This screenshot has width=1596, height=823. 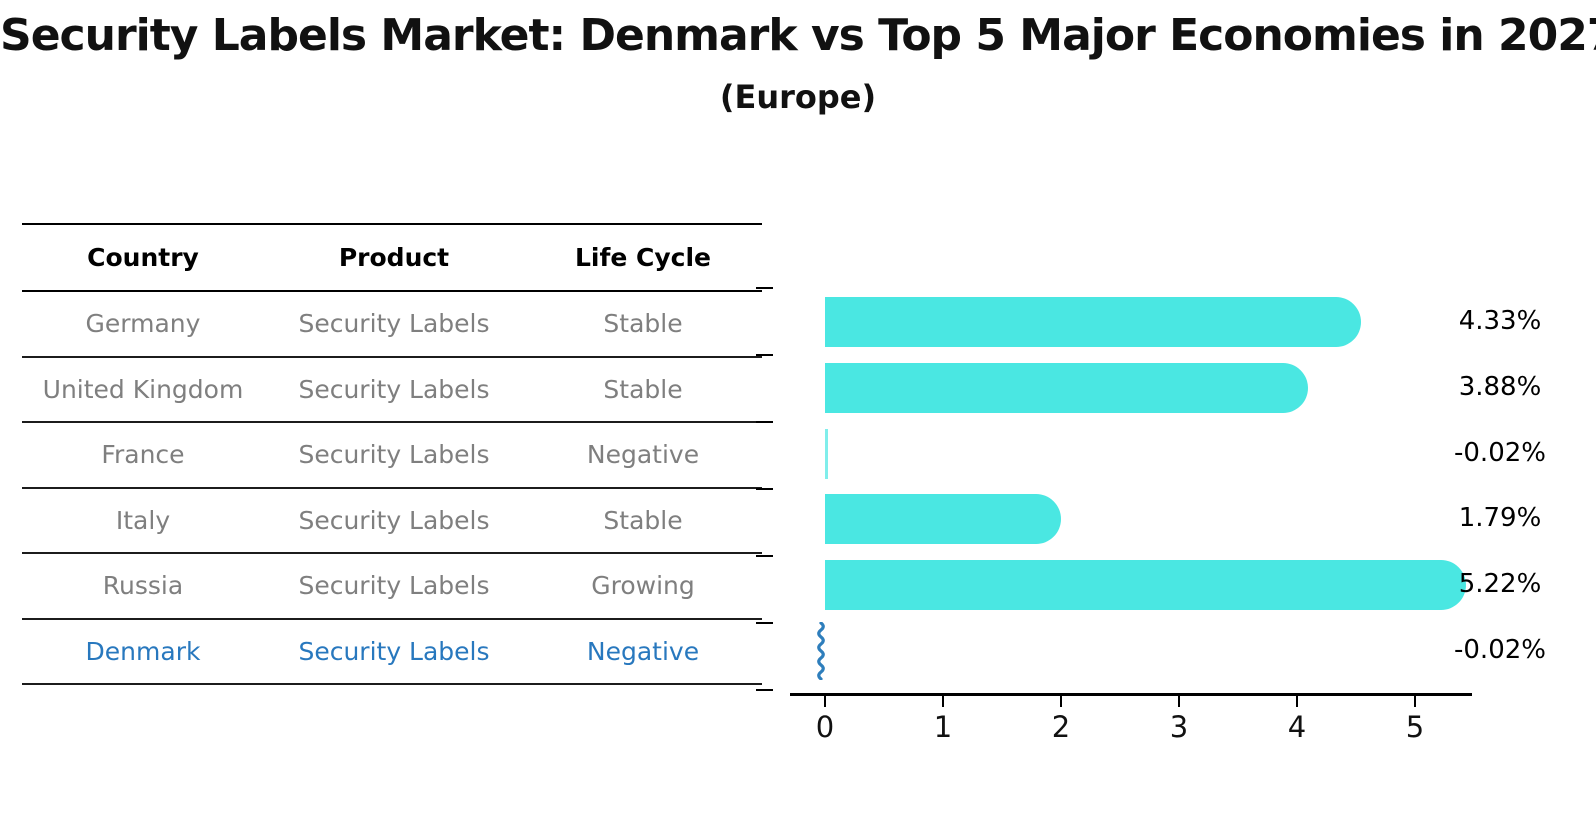 I want to click on x-tick-label: 1, so click(x=943, y=727).